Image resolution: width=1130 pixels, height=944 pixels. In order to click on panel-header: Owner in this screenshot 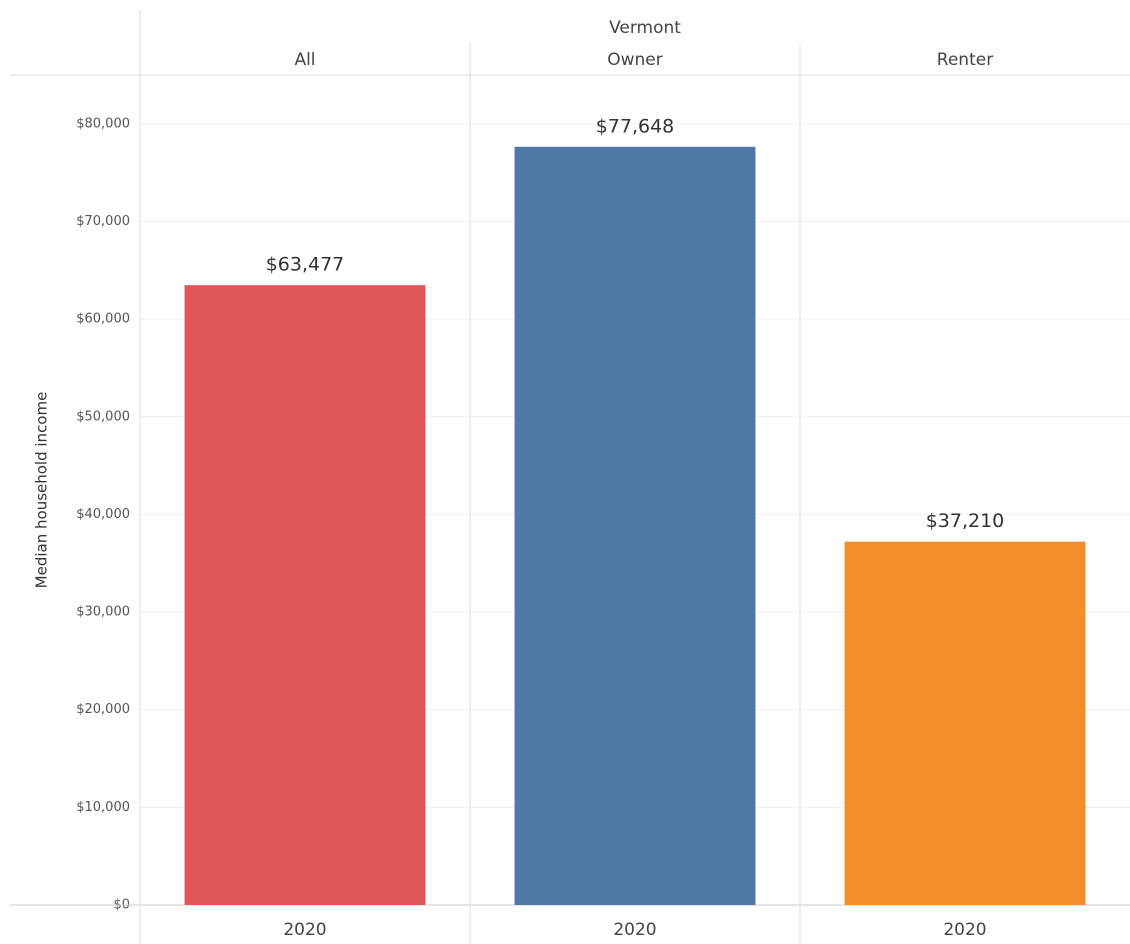, I will do `click(635, 60)`.